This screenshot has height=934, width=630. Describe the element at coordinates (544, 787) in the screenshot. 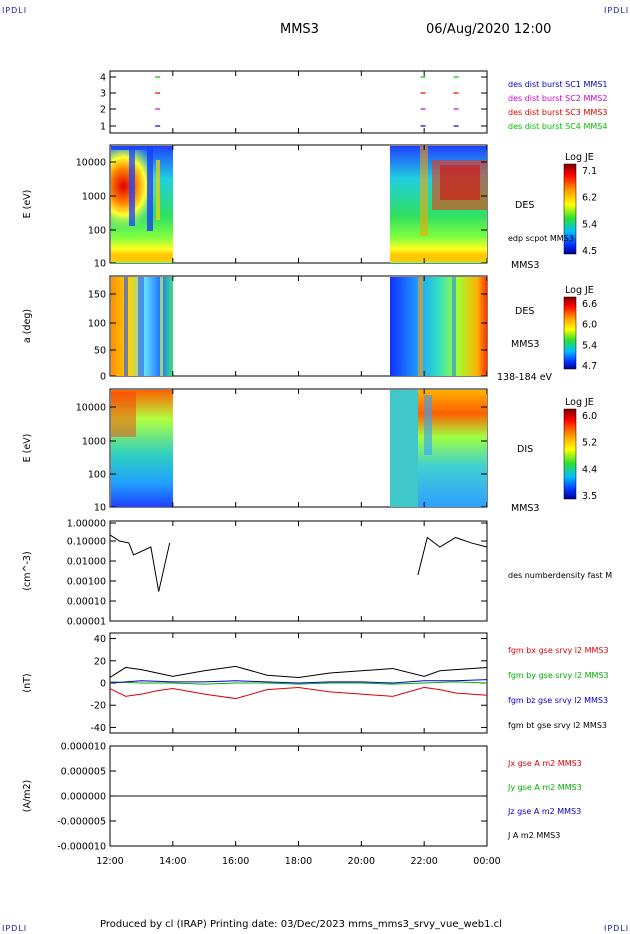

I see `current-legend-entry: Jy gse A m2 MMS3` at that location.